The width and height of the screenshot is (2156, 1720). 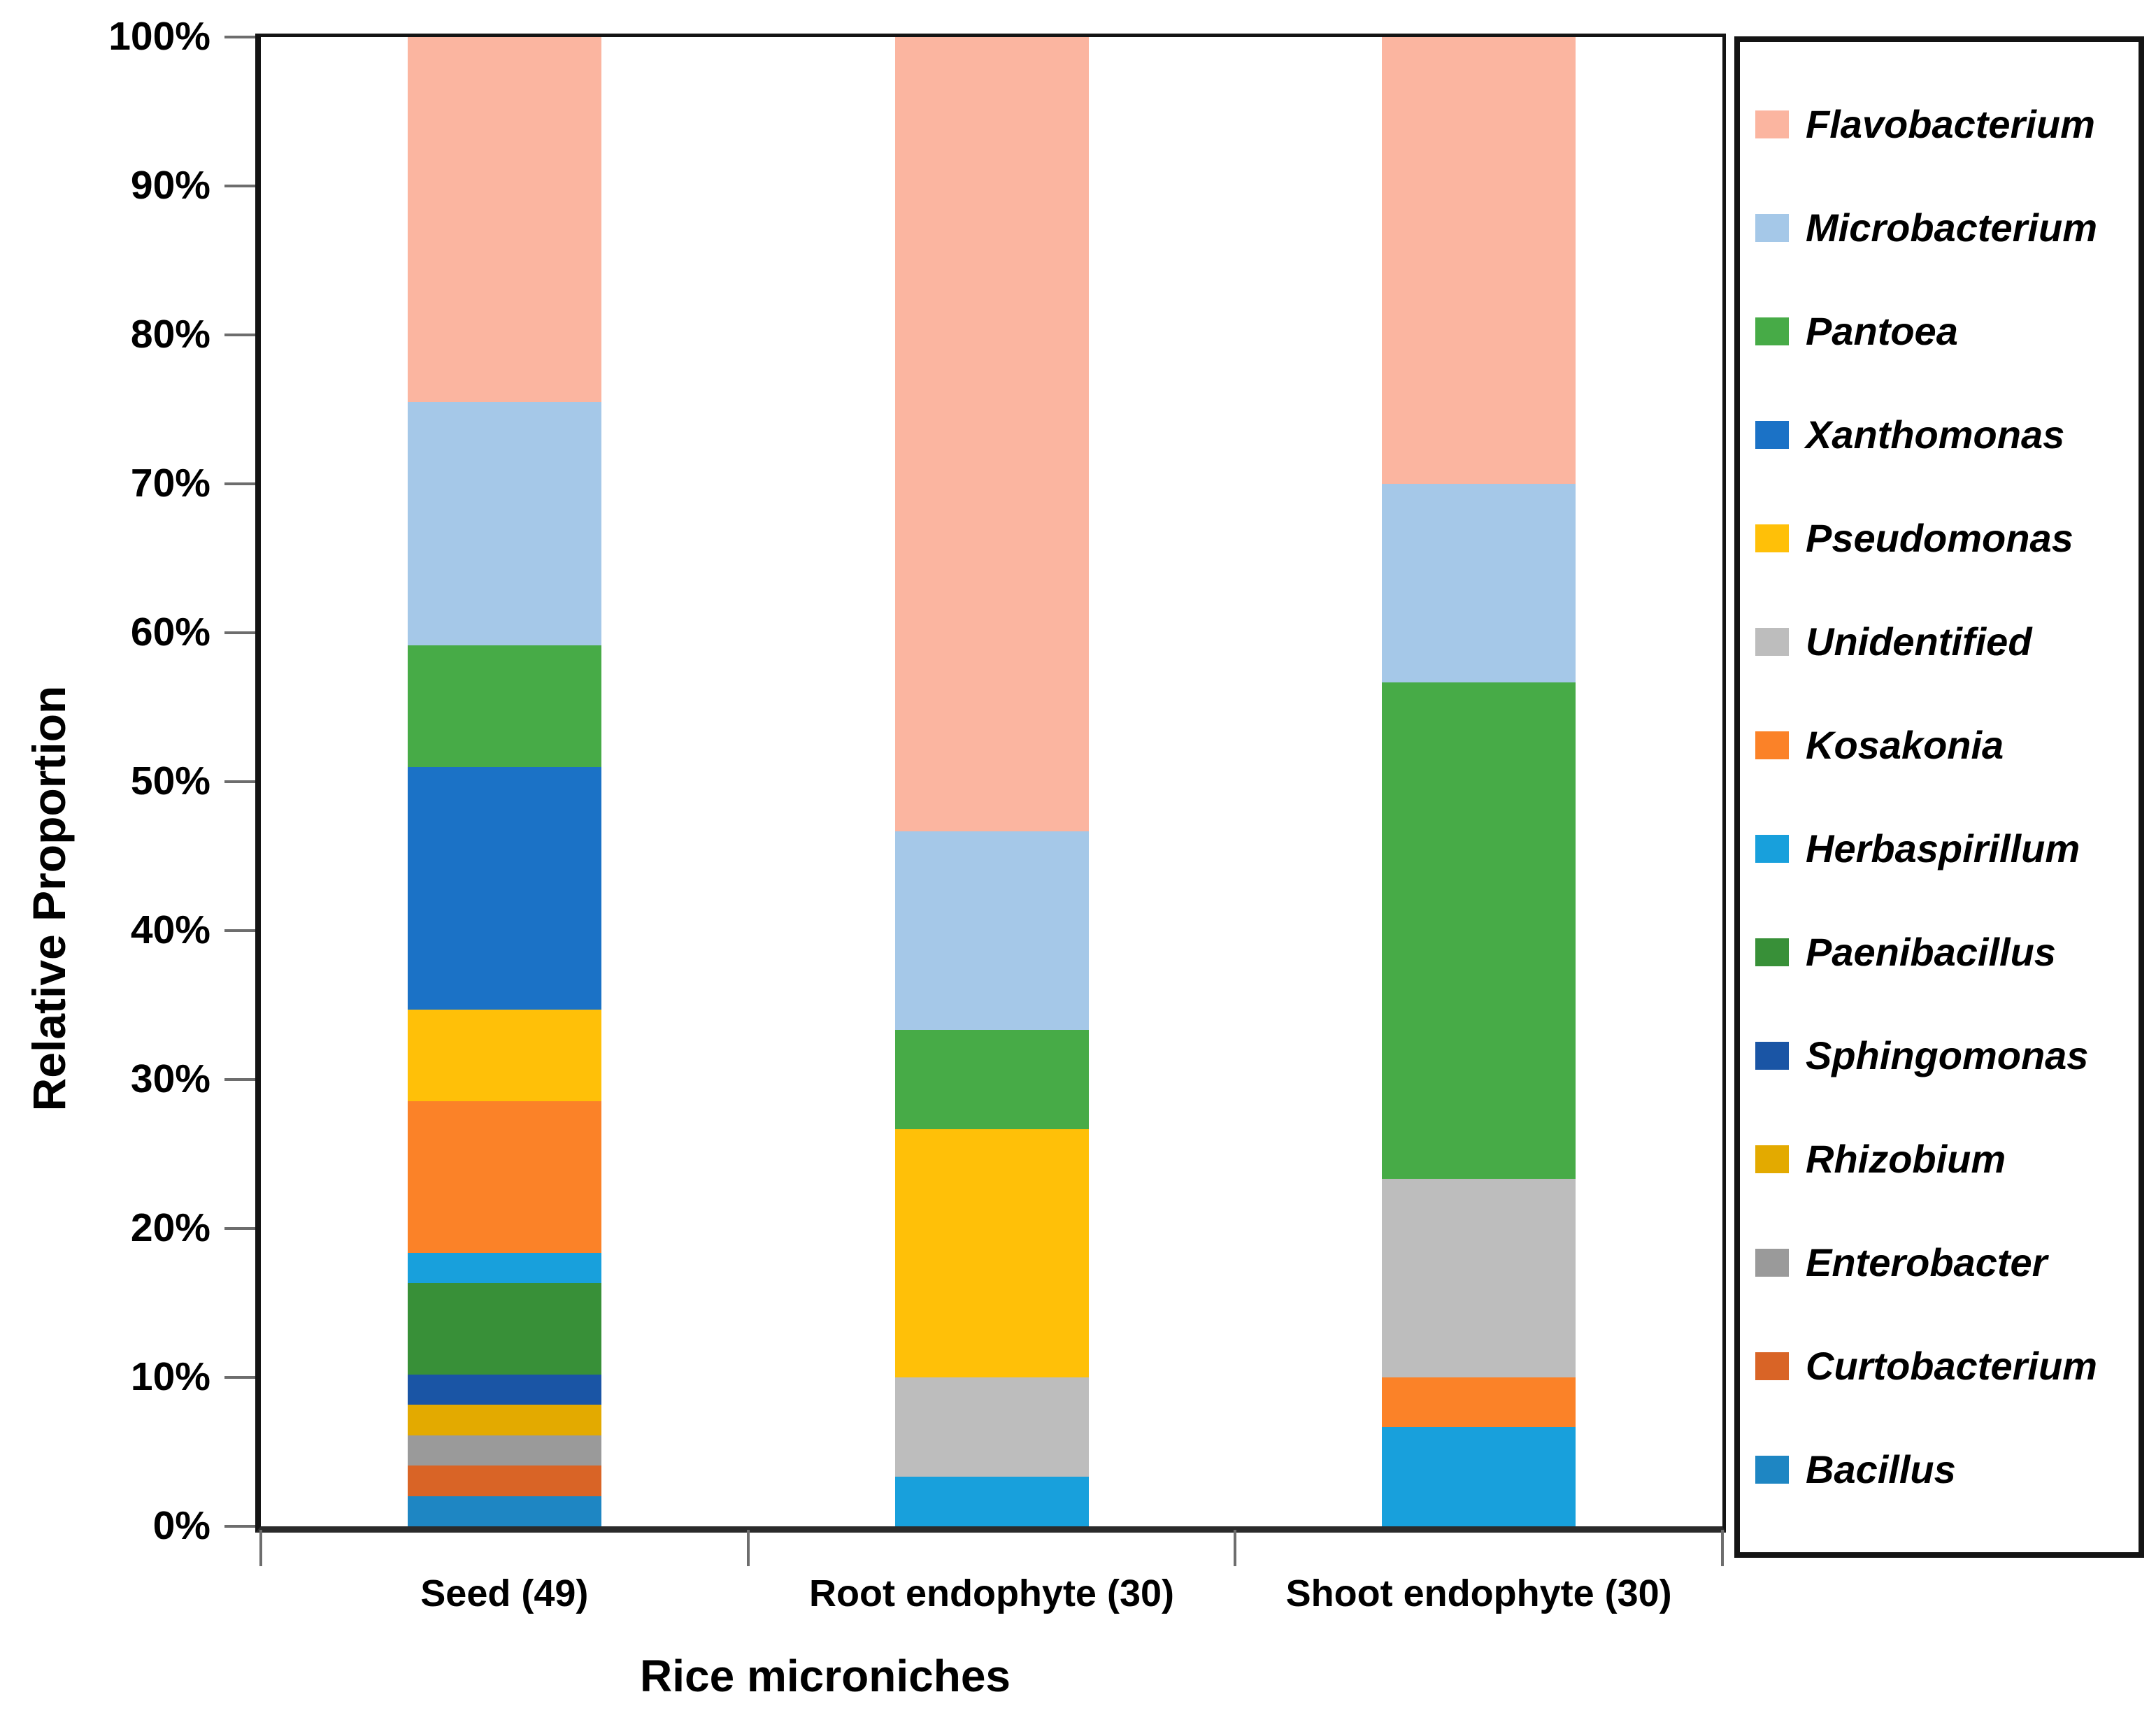 I want to click on legend-item-unidentified: Unidentified, so click(x=1947, y=642).